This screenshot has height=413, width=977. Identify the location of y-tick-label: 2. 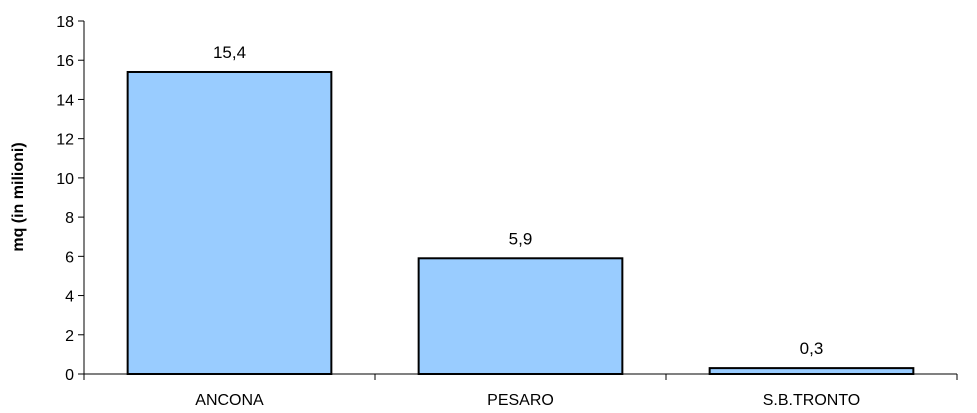
(69, 336).